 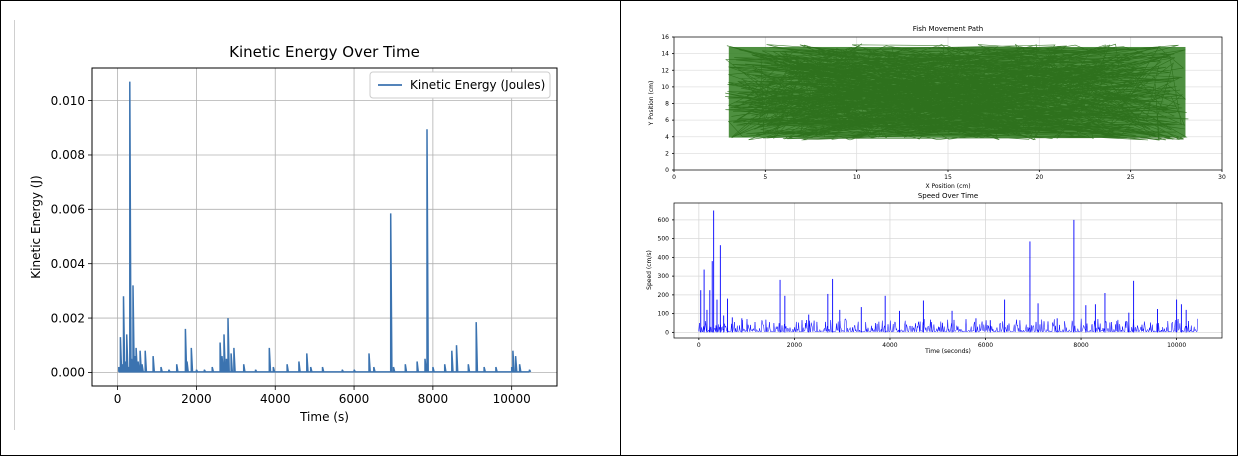 I want to click on c1-xtick-label: 8000, so click(x=433, y=399).